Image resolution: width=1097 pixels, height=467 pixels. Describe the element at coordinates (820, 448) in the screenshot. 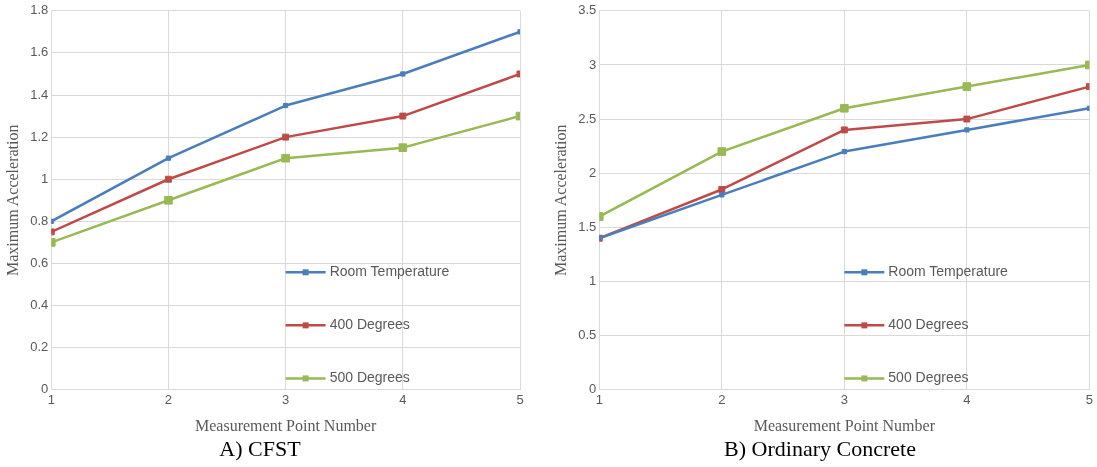

I see `text: B) Ordinary Concrete` at that location.